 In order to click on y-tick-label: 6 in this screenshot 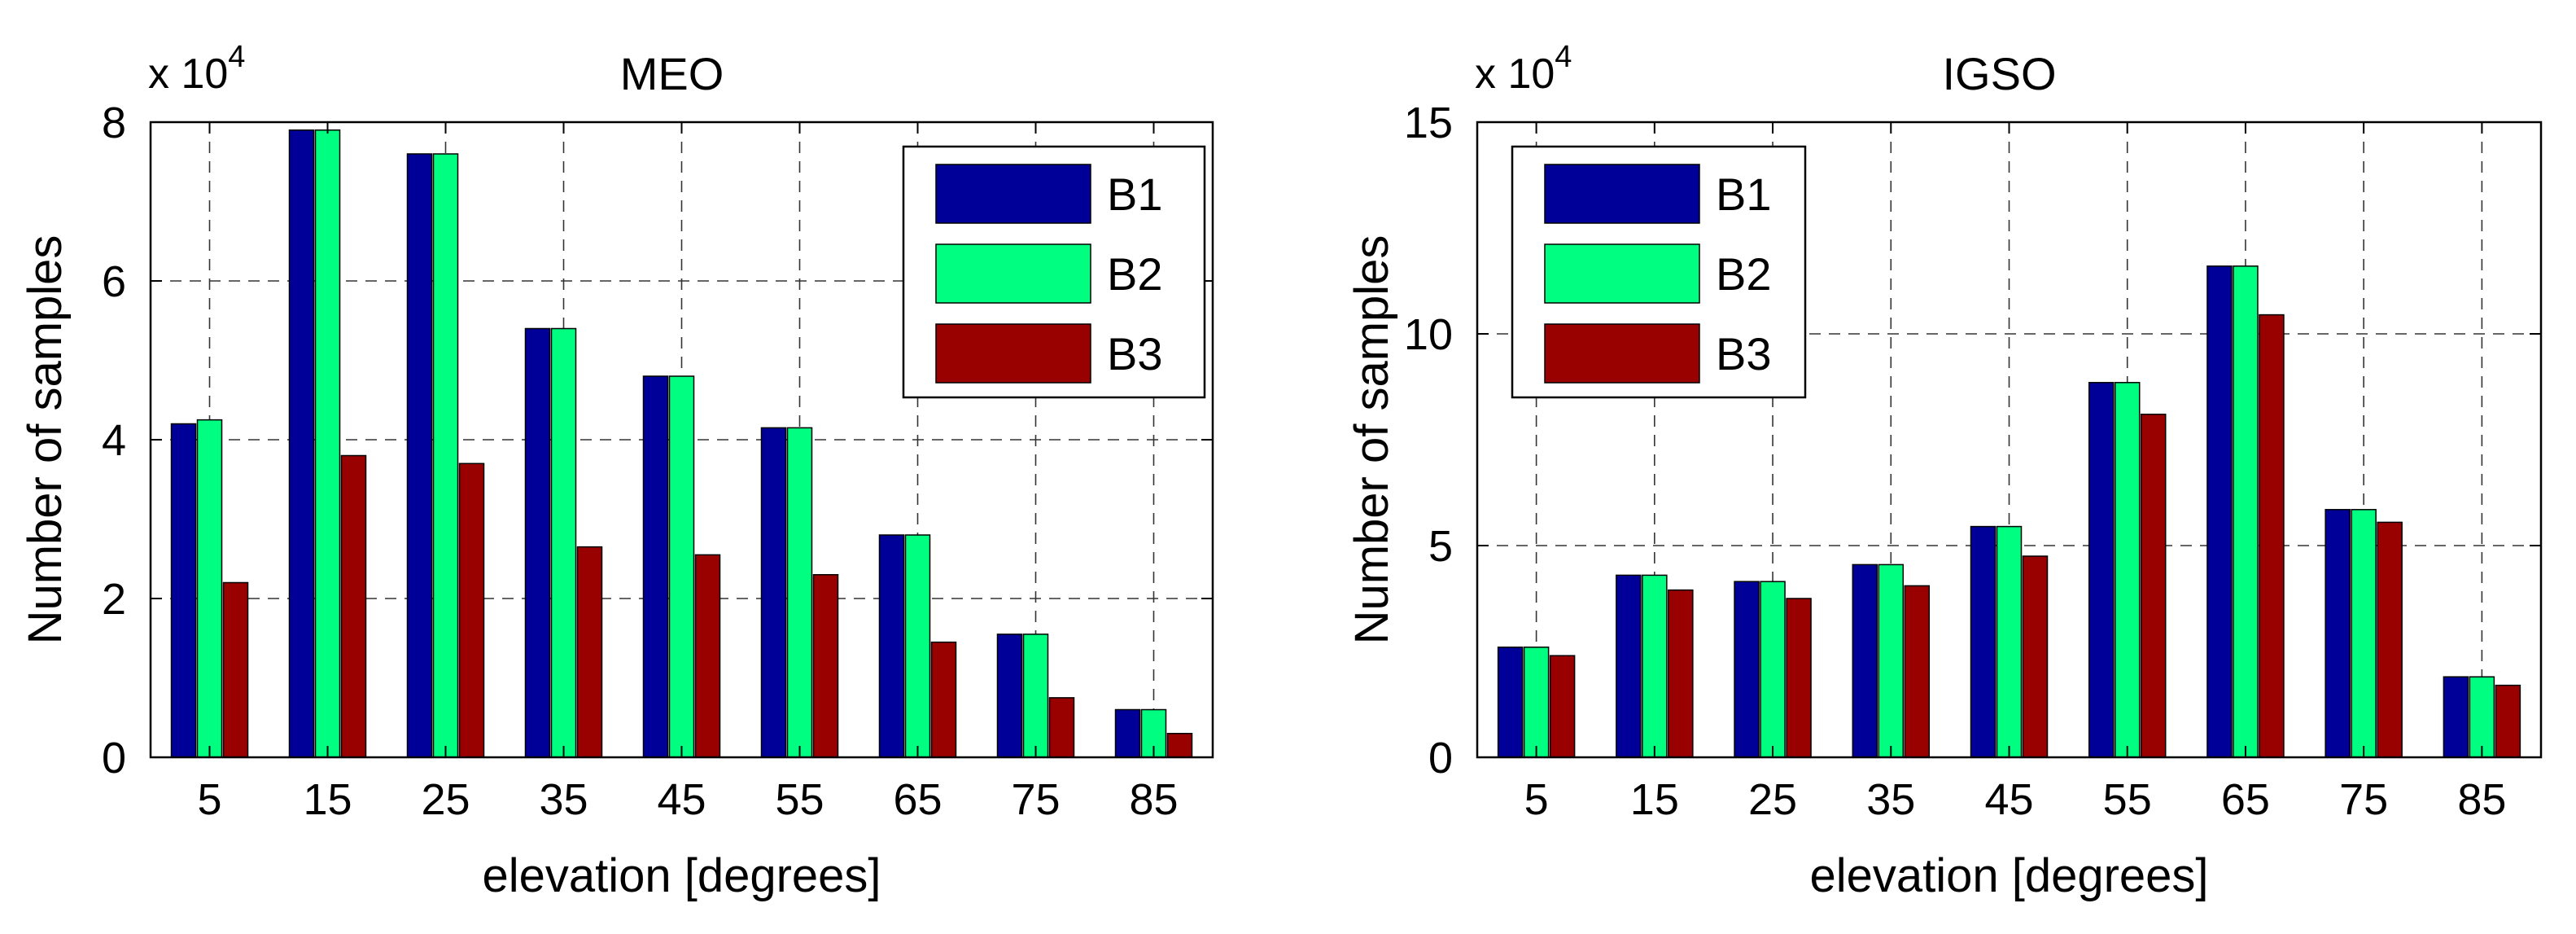, I will do `click(114, 281)`.